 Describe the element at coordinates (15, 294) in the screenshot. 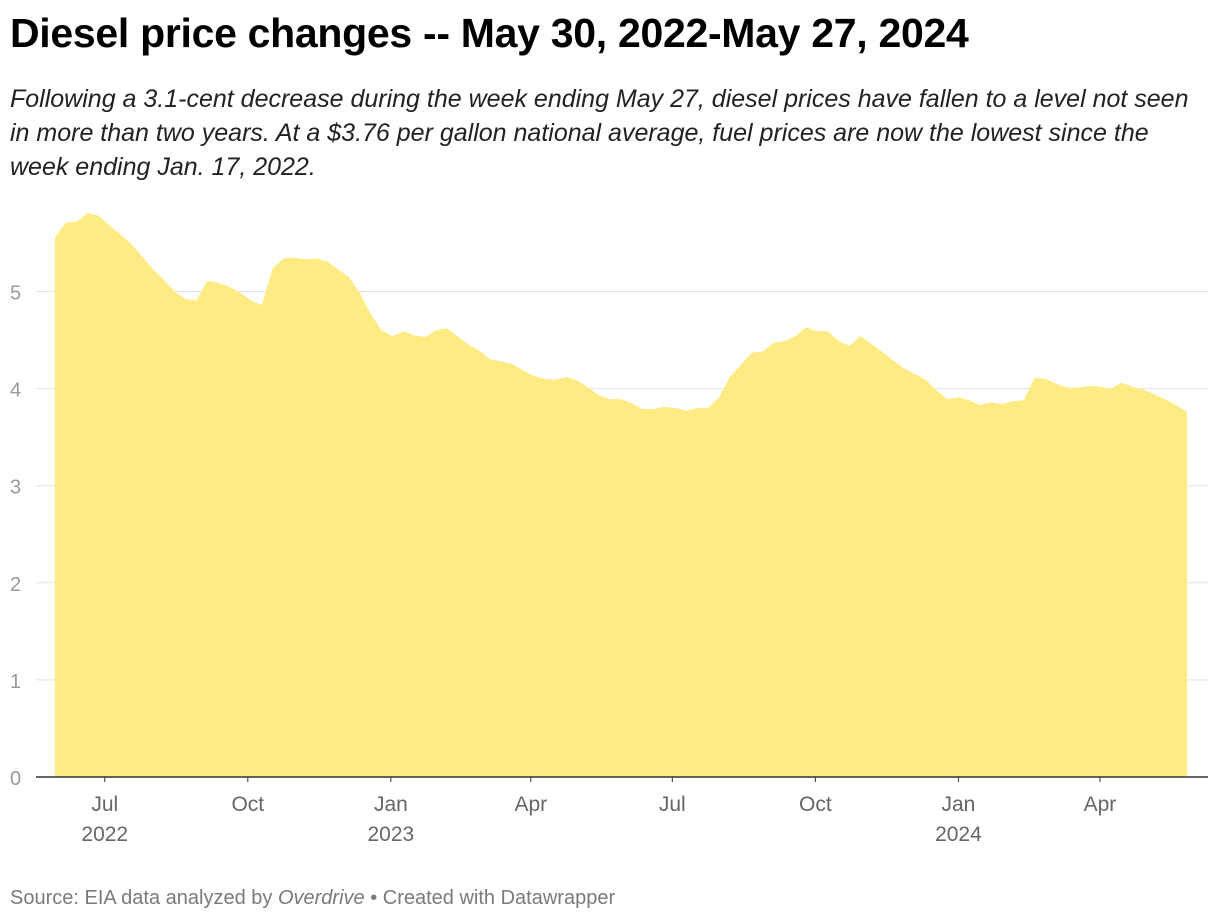

I see `y-tick-label: 5` at that location.